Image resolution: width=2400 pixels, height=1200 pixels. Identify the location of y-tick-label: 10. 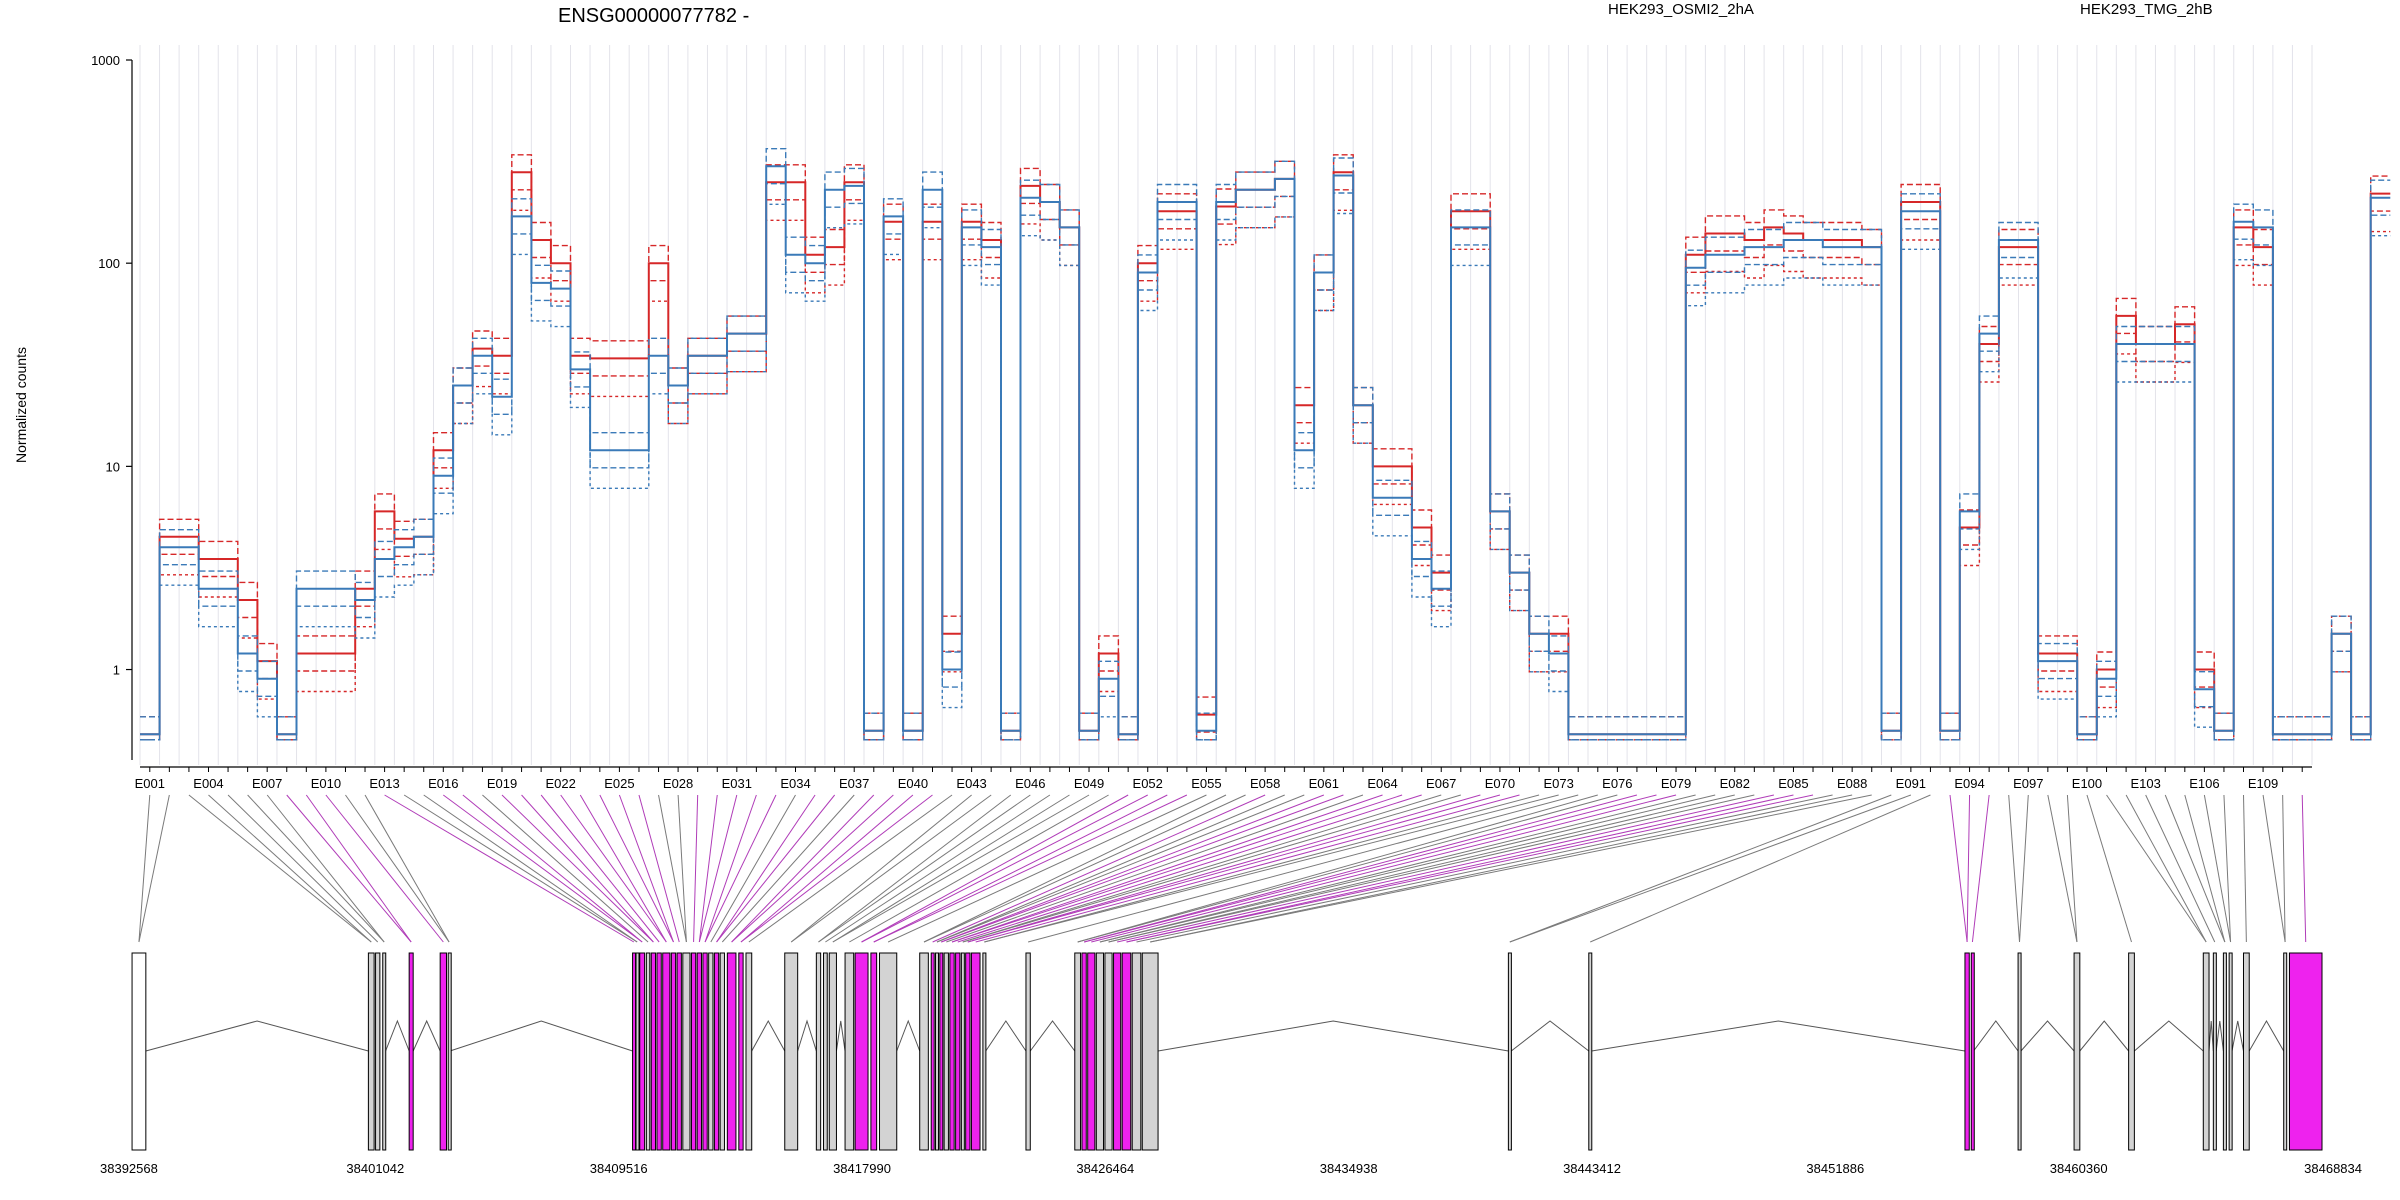
(113, 466).